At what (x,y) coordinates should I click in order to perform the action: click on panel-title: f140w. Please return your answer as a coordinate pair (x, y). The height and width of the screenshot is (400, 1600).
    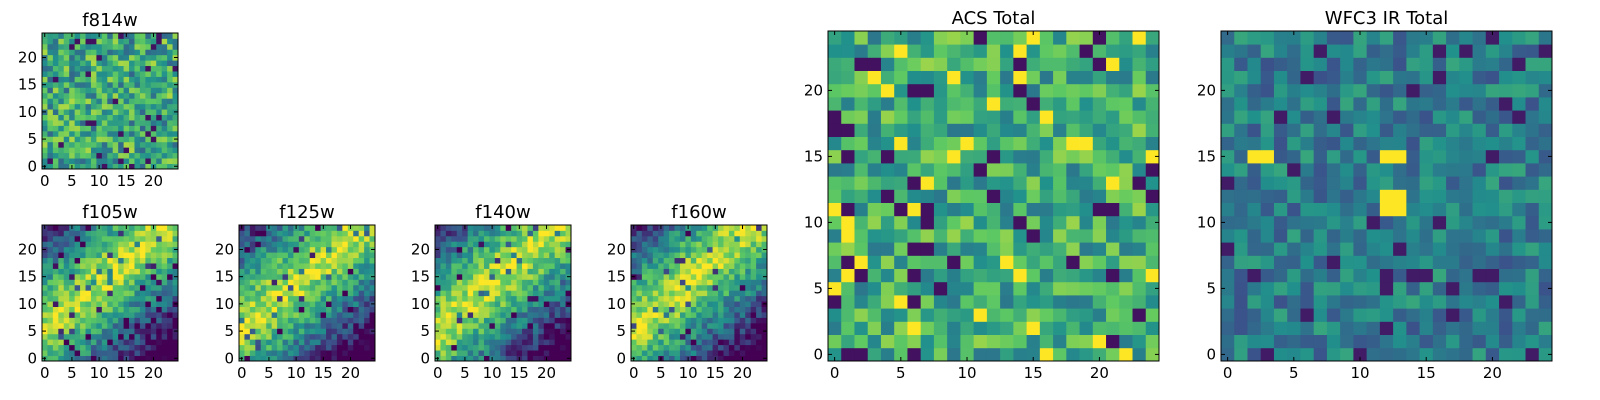
    Looking at the image, I should click on (502, 212).